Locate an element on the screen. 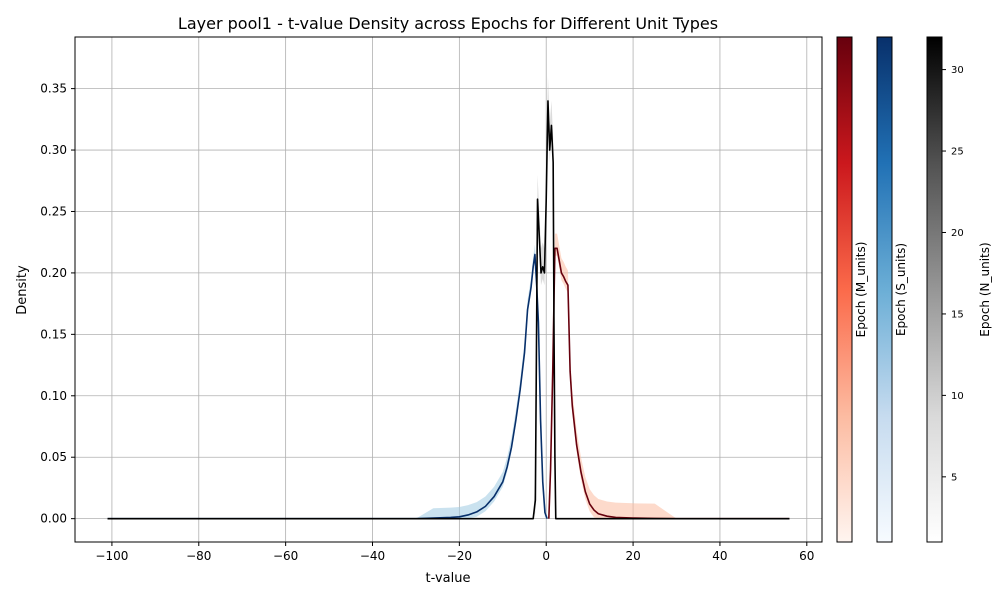  x-axis-label: t-value is located at coordinates (448, 578).